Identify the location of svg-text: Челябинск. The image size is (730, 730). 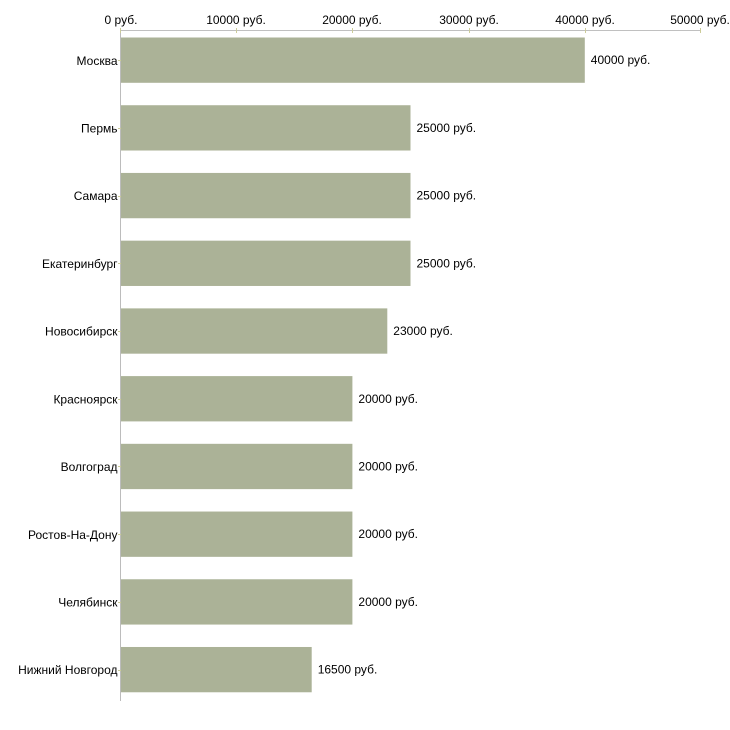
(88, 603).